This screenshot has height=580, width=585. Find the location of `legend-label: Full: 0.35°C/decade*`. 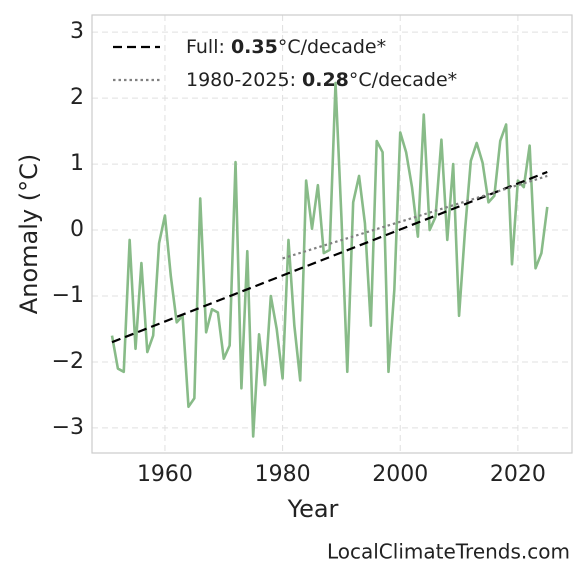

legend-label: Full: 0.35°C/decade* is located at coordinates (286, 47).